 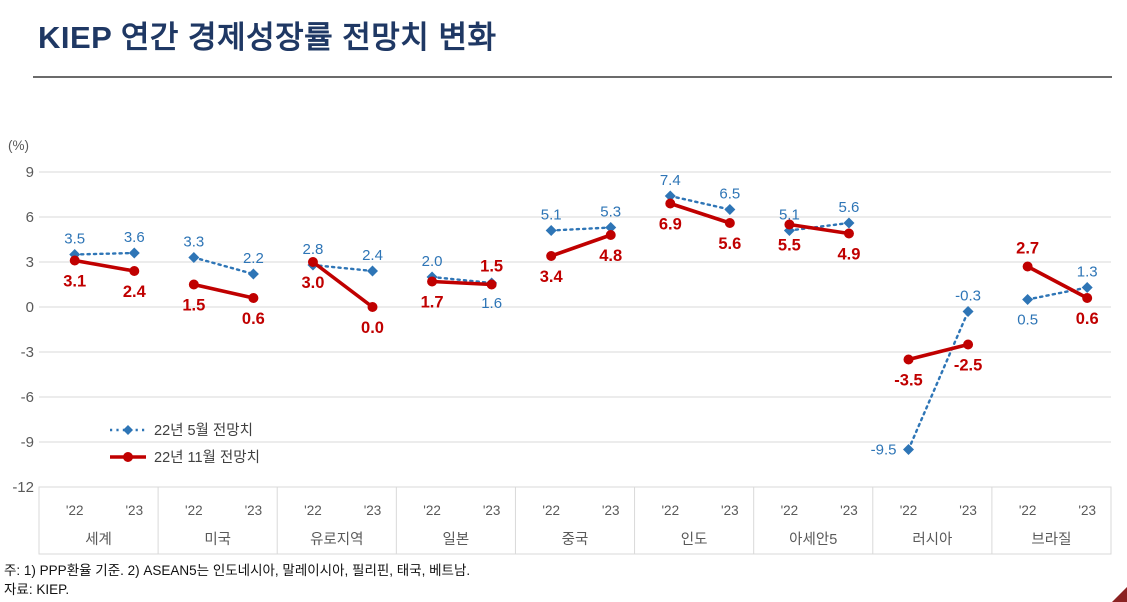 What do you see at coordinates (30, 262) in the screenshot?
I see `y-tick-label: 3` at bounding box center [30, 262].